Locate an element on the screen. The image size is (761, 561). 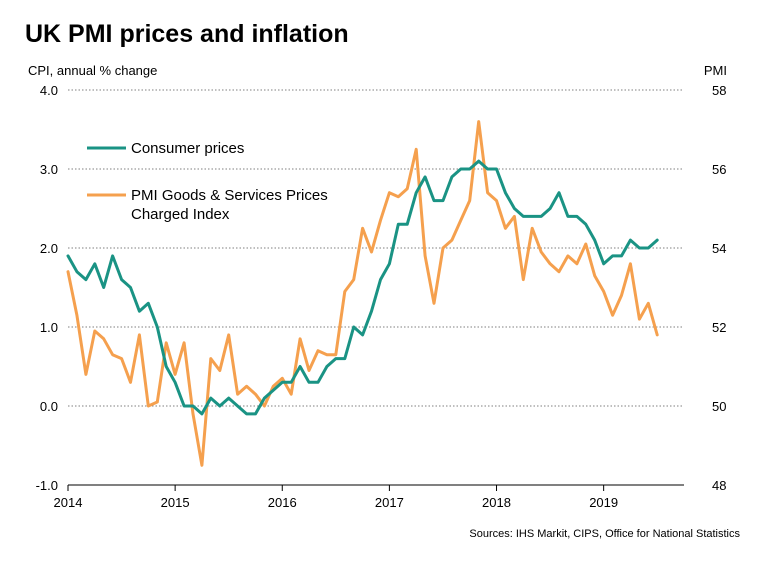
chart-title: UK PMI prices and inflation is located at coordinates (187, 34).